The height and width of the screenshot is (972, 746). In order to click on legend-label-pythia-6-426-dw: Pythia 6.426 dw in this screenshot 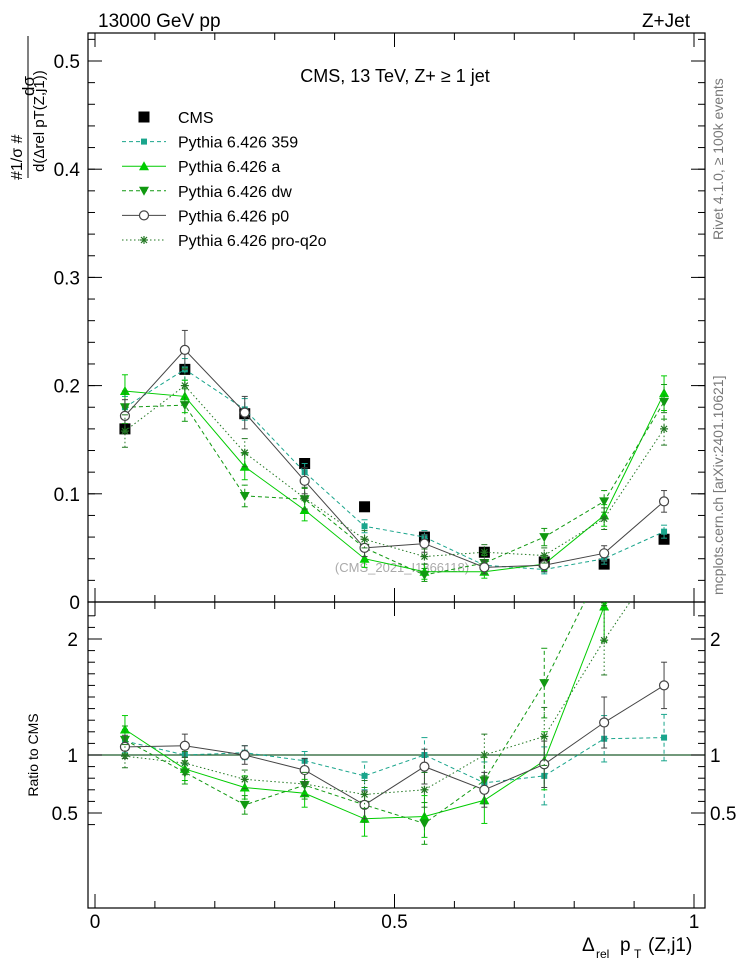, I will do `click(235, 192)`.